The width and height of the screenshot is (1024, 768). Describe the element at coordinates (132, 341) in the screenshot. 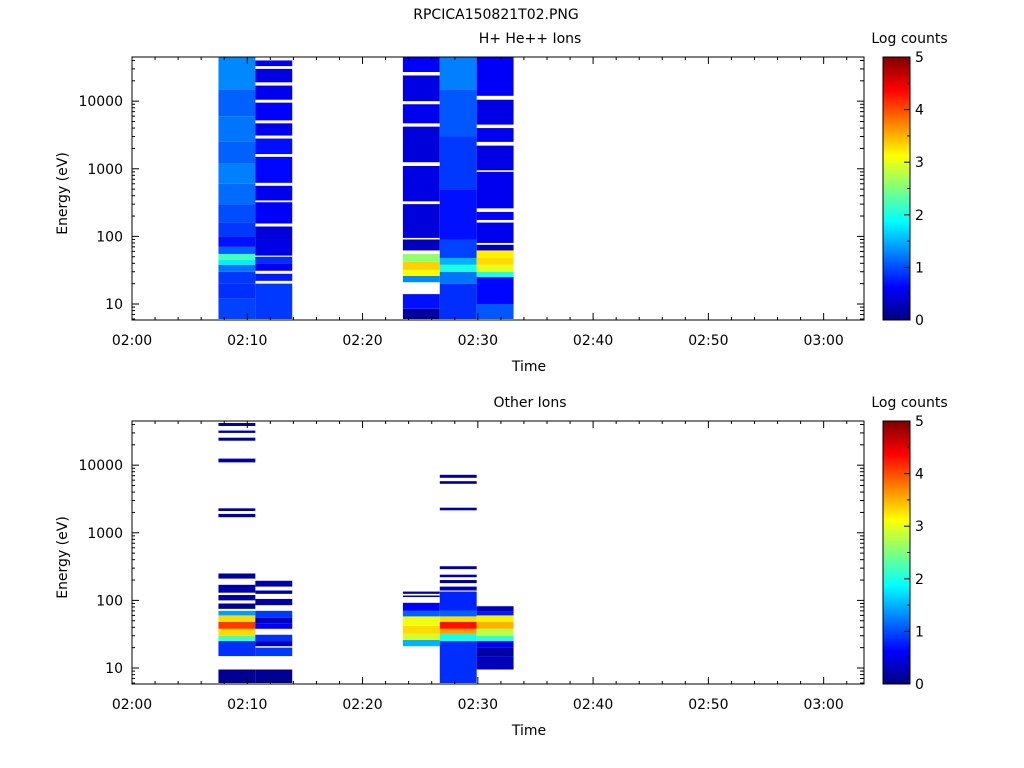

I see `x-tick-label: 02:00` at that location.